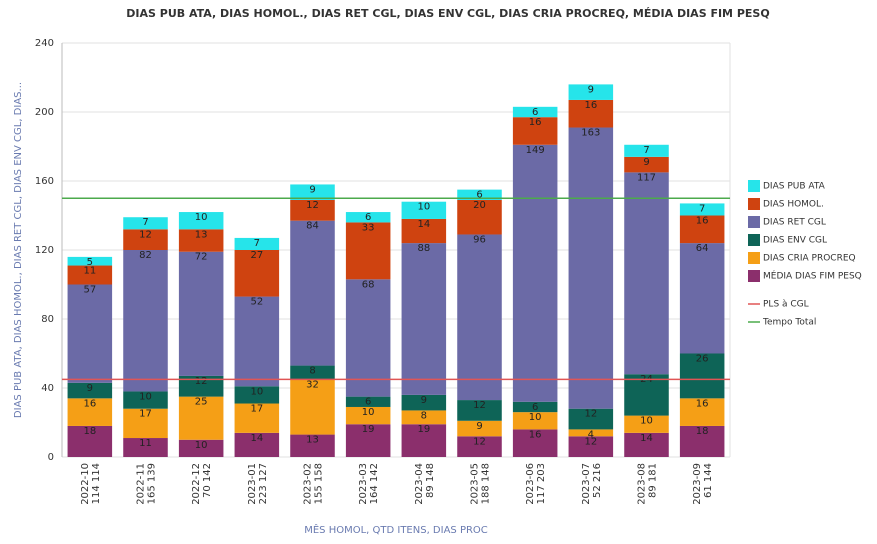 The height and width of the screenshot is (544, 877). I want to click on data-label: 5, so click(90, 262).